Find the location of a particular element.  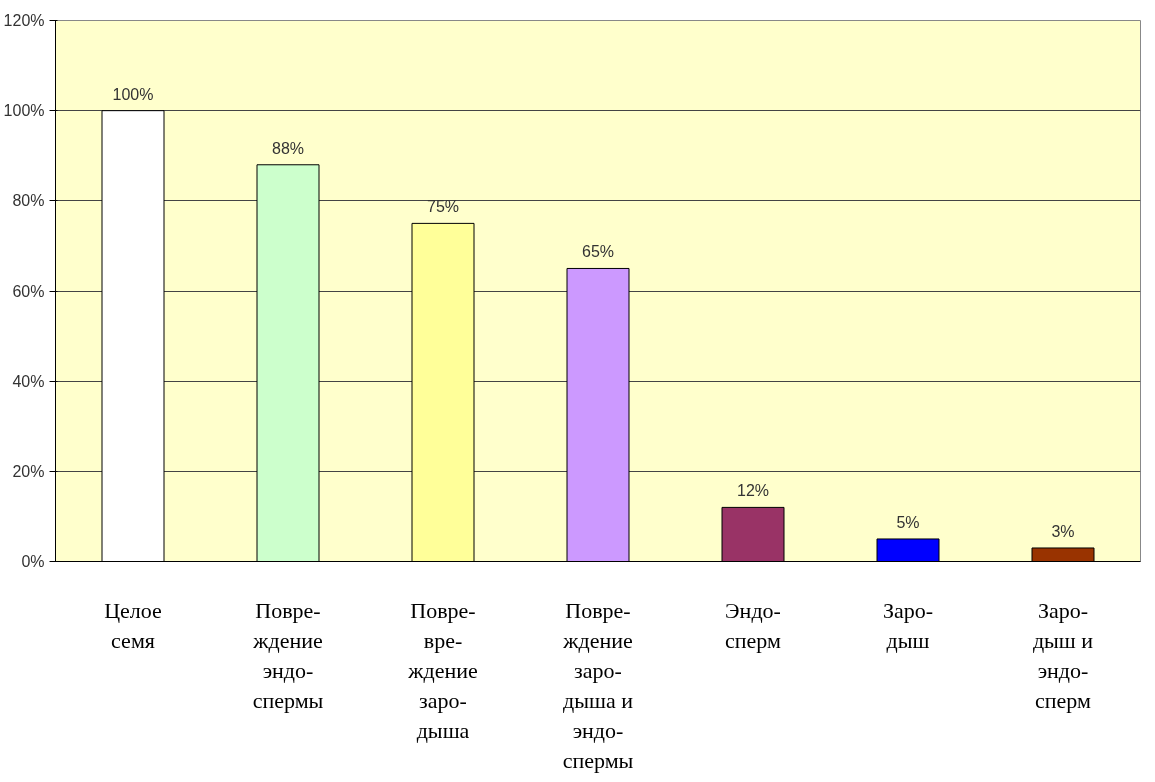

x-tick-label: Повре- вре- ждение заро- дыша is located at coordinates (442, 670).